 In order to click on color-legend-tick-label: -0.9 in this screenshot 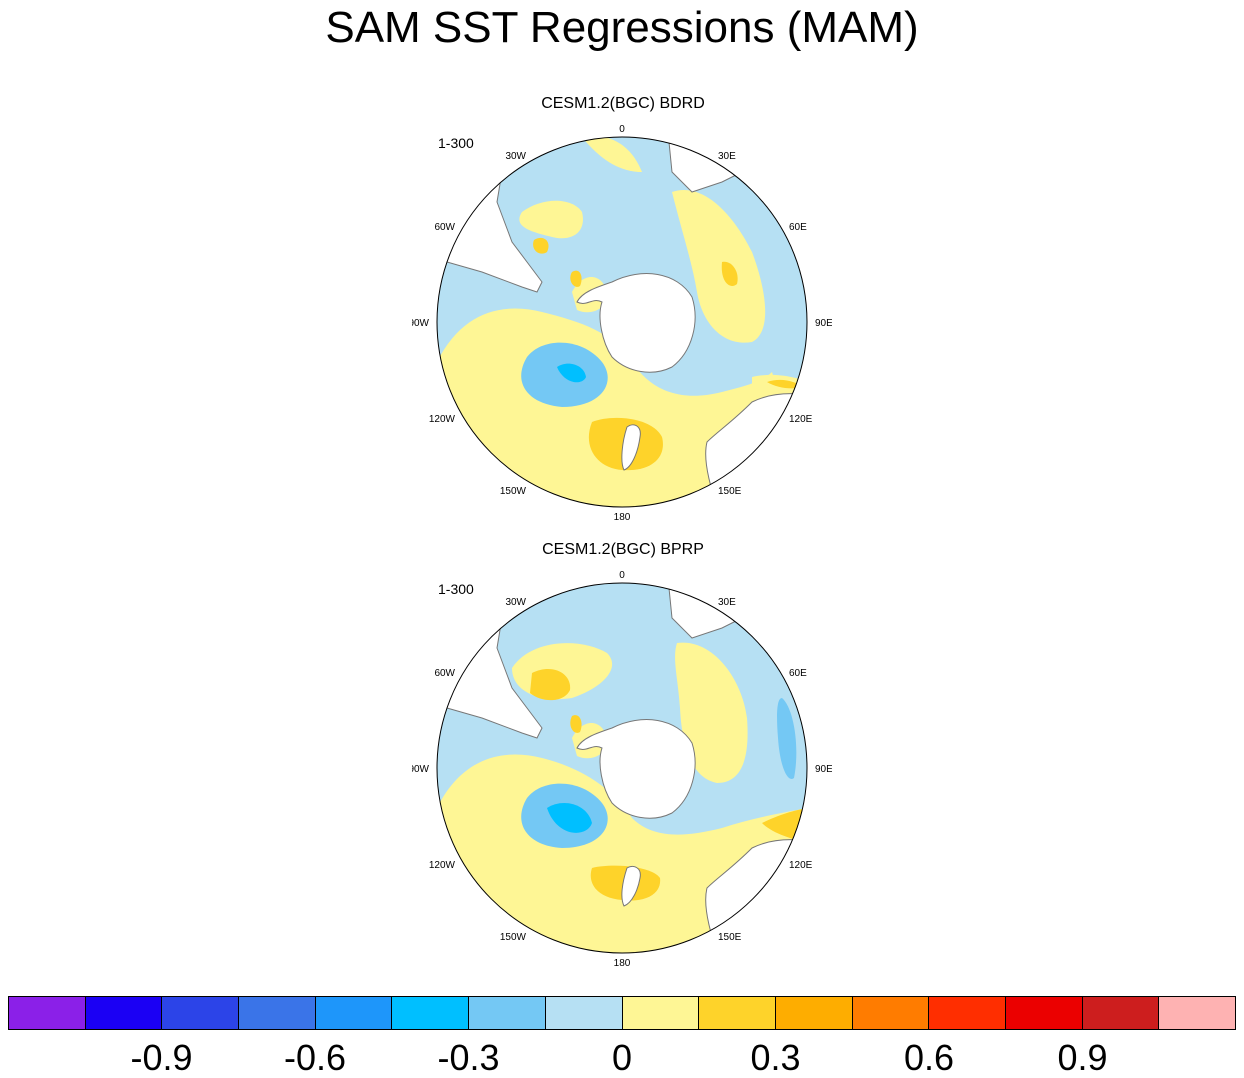, I will do `click(161, 1057)`.